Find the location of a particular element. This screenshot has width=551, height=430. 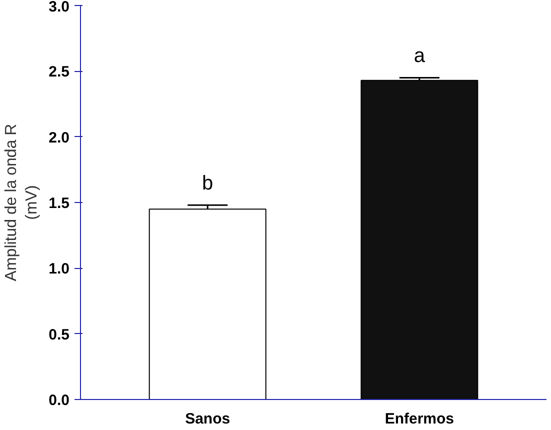

x-tick-label: Enfermos is located at coordinates (419, 419).